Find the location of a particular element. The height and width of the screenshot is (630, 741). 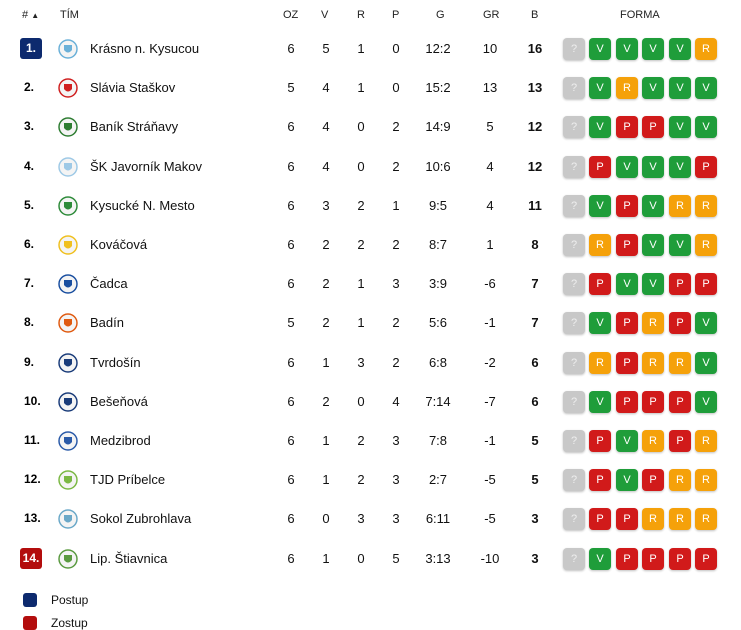

team-name-link: Krásno n. Kysucou is located at coordinates (145, 48).